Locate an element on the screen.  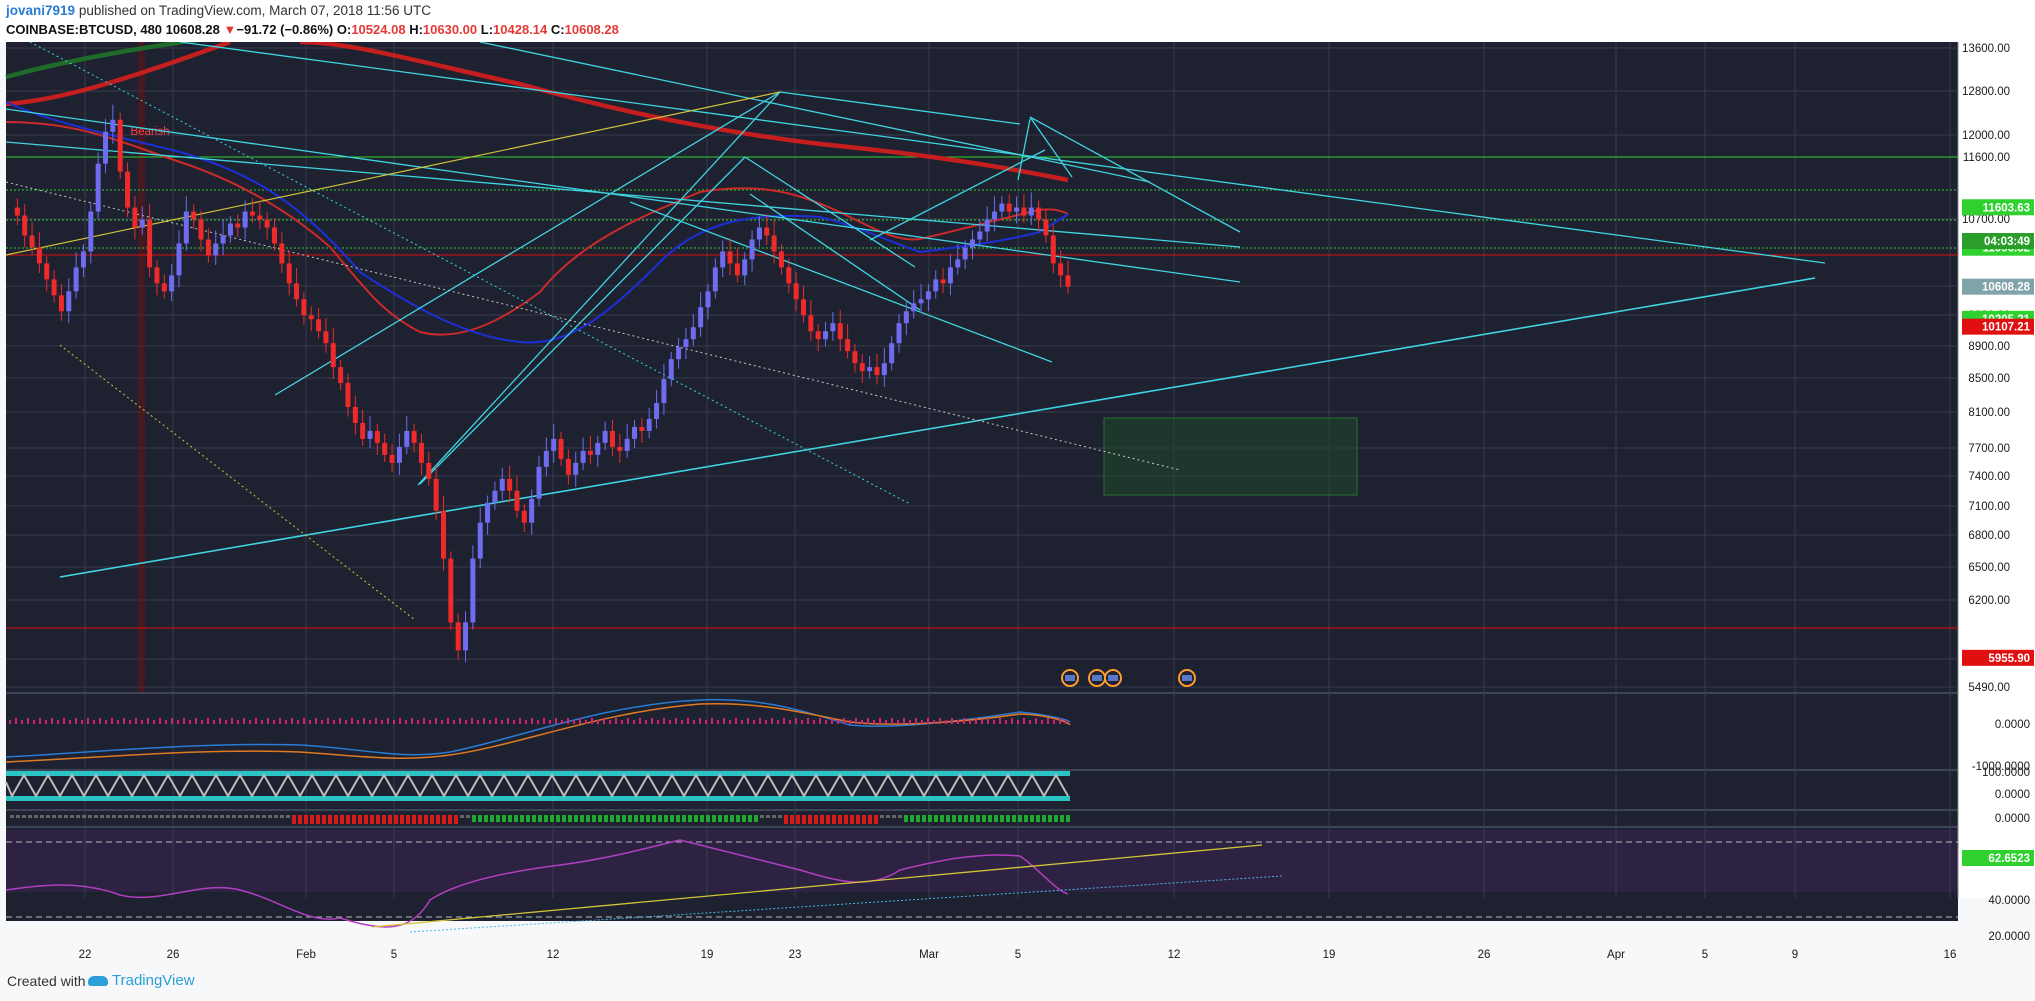
symbol: COINBASE:BTCUSD, 480 is located at coordinates (84, 29).